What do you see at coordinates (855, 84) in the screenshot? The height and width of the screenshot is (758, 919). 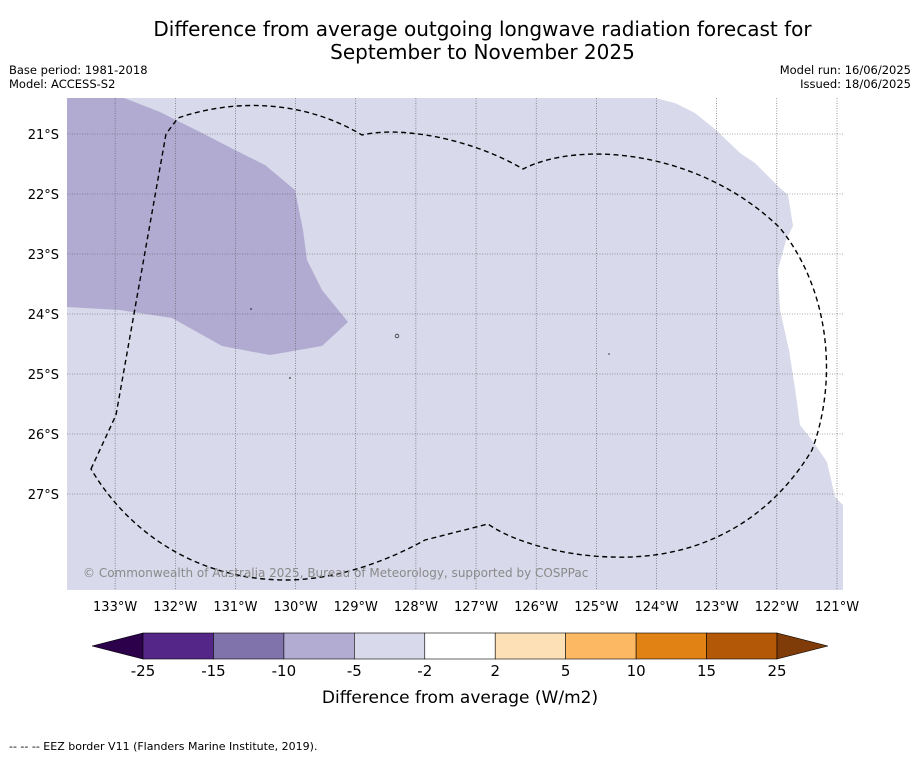 I see `issued-date: Issued: 18/06/2025` at bounding box center [855, 84].